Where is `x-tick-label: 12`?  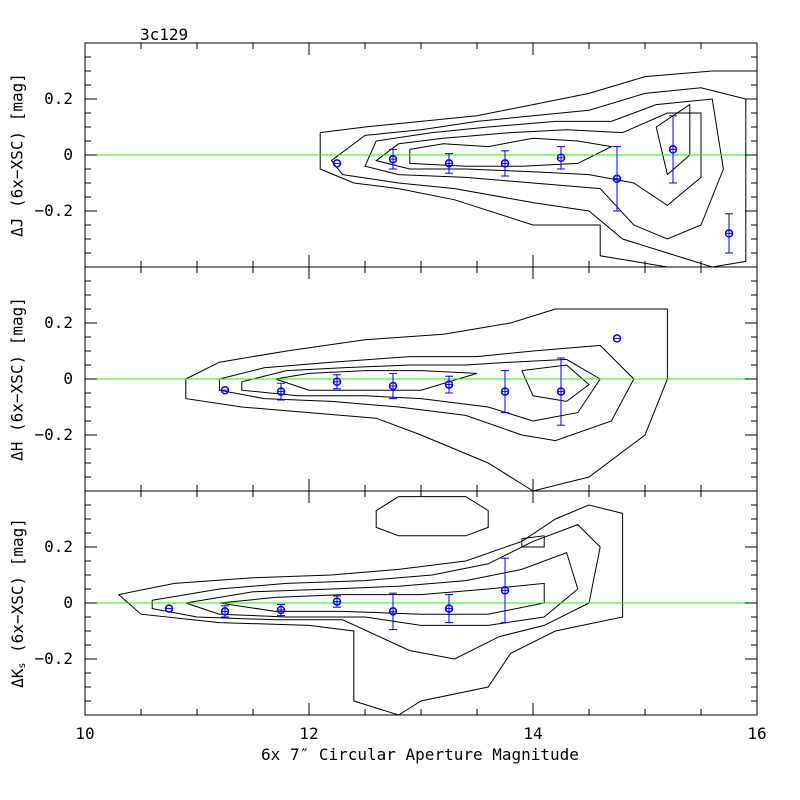 x-tick-label: 12 is located at coordinates (308, 733).